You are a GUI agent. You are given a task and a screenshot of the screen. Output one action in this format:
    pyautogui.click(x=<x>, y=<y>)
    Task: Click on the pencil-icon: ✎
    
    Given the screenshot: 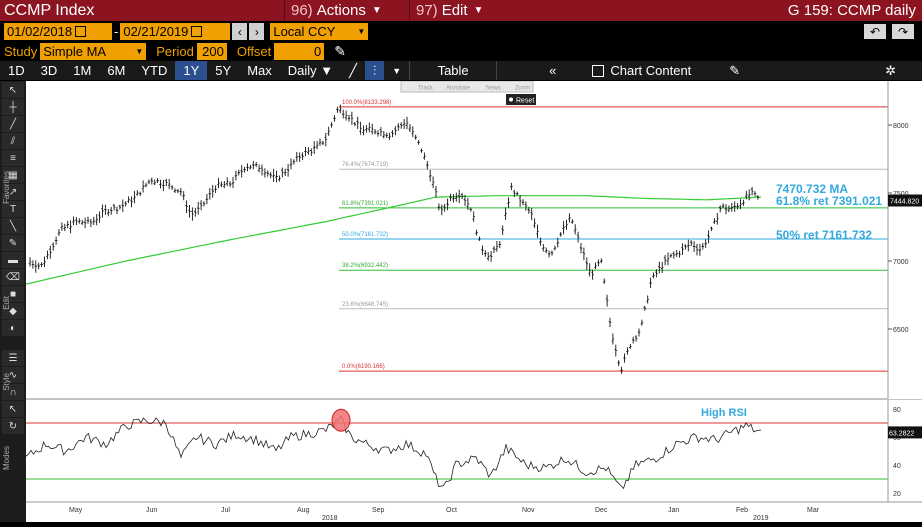 What is the action you would take?
    pyautogui.click(x=340, y=51)
    